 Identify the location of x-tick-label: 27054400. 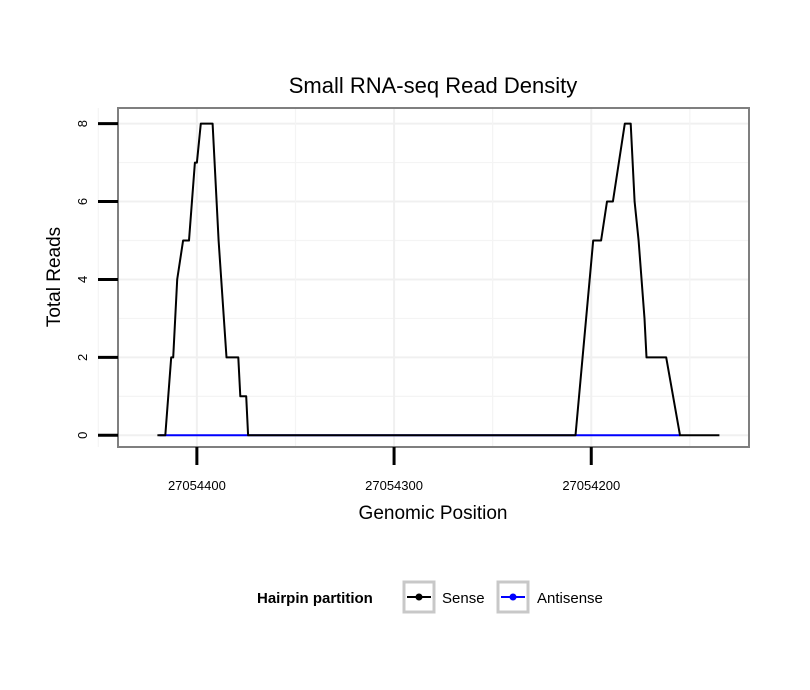
(197, 485).